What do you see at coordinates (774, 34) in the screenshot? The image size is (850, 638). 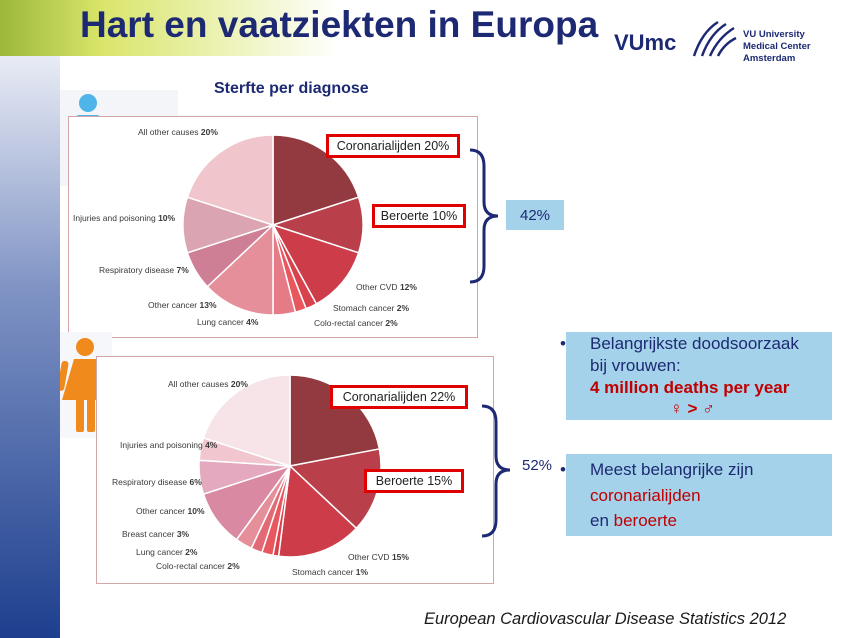 I see `logo-line-1: VU University` at bounding box center [774, 34].